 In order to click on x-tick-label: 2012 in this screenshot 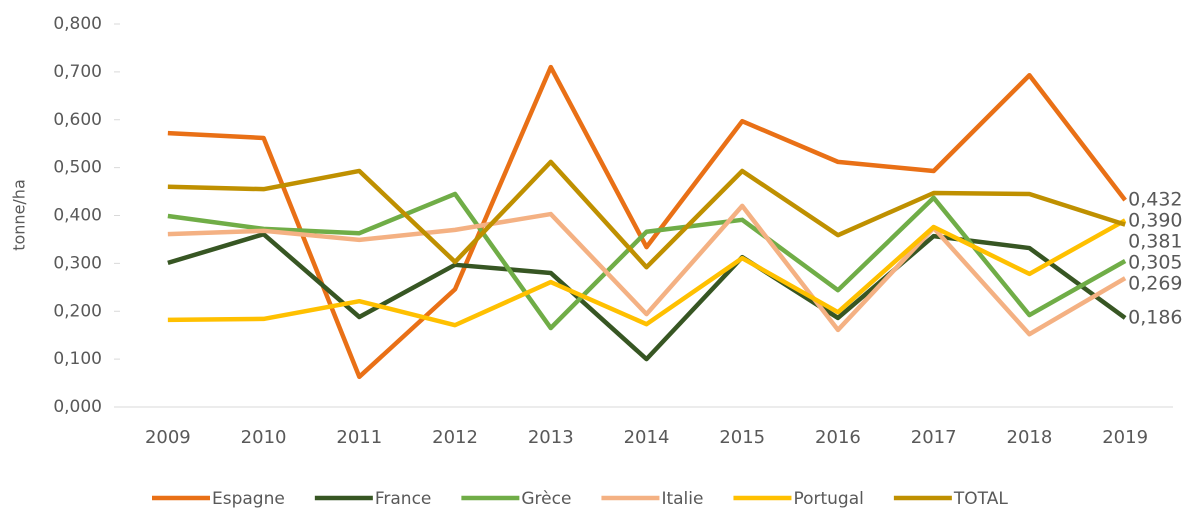, I will do `click(455, 437)`.